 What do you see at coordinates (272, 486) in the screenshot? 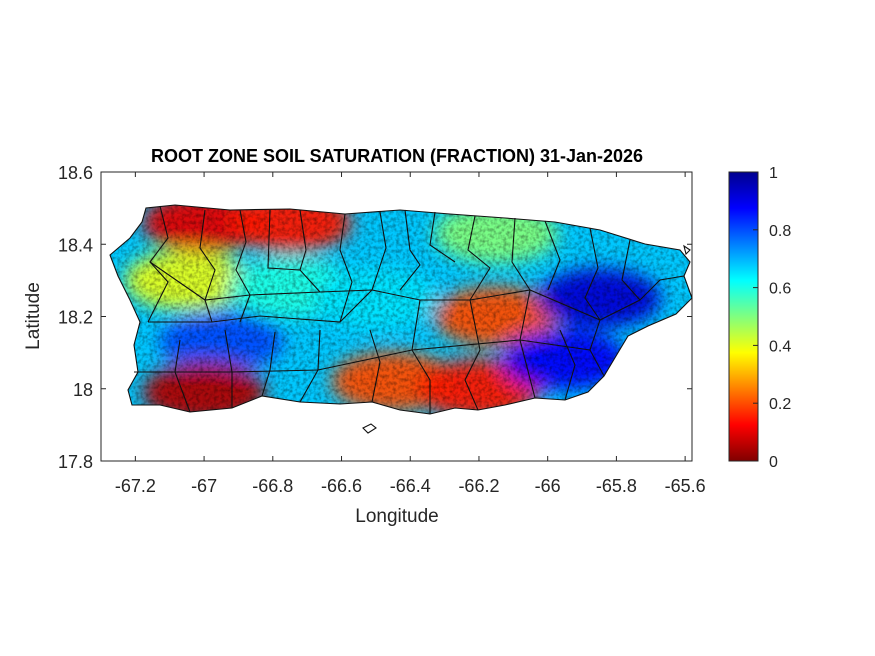
I see `x-tick-label: -66.8` at bounding box center [272, 486].